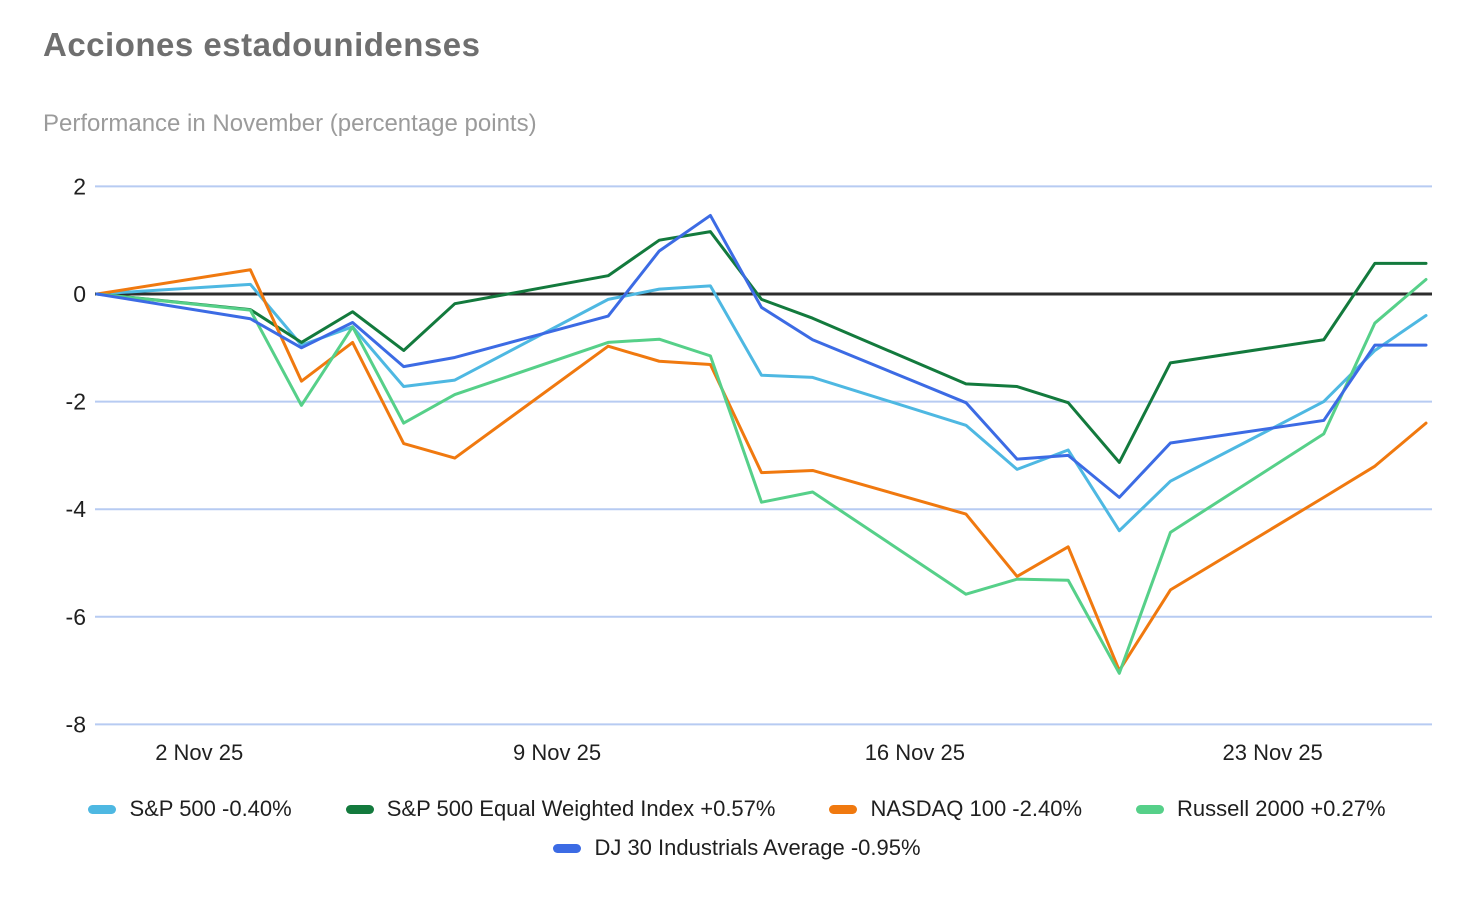 The image size is (1474, 910). What do you see at coordinates (199, 752) in the screenshot?
I see `x-tick-label: 2 Nov 25` at bounding box center [199, 752].